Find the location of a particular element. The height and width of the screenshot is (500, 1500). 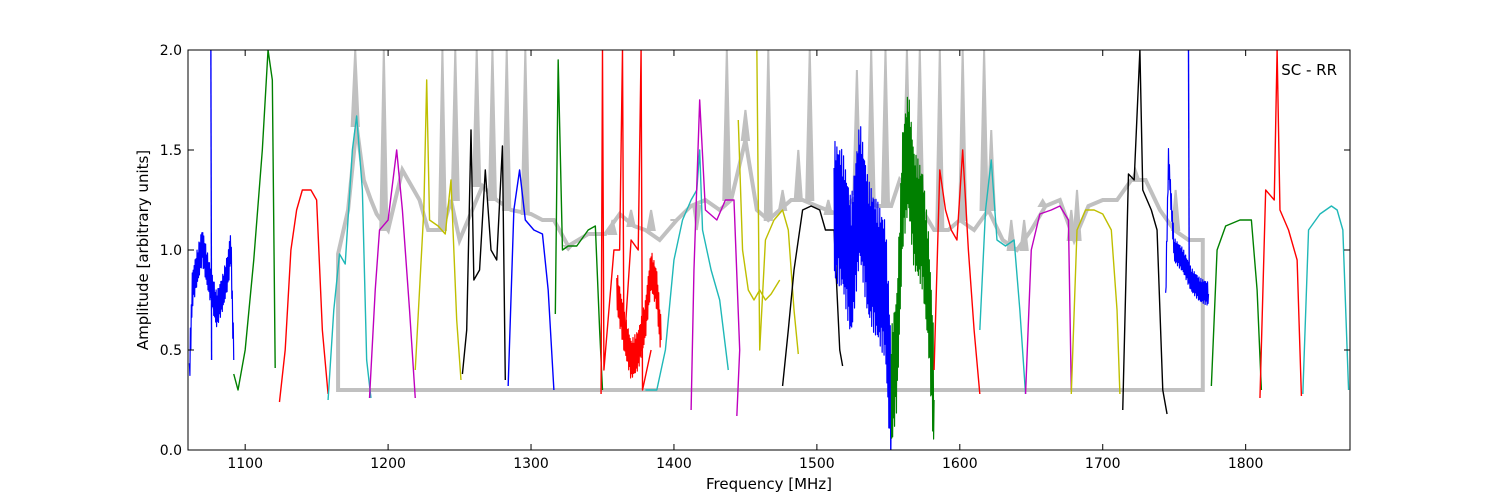

y-tick-label: 1.0 is located at coordinates (171, 251).